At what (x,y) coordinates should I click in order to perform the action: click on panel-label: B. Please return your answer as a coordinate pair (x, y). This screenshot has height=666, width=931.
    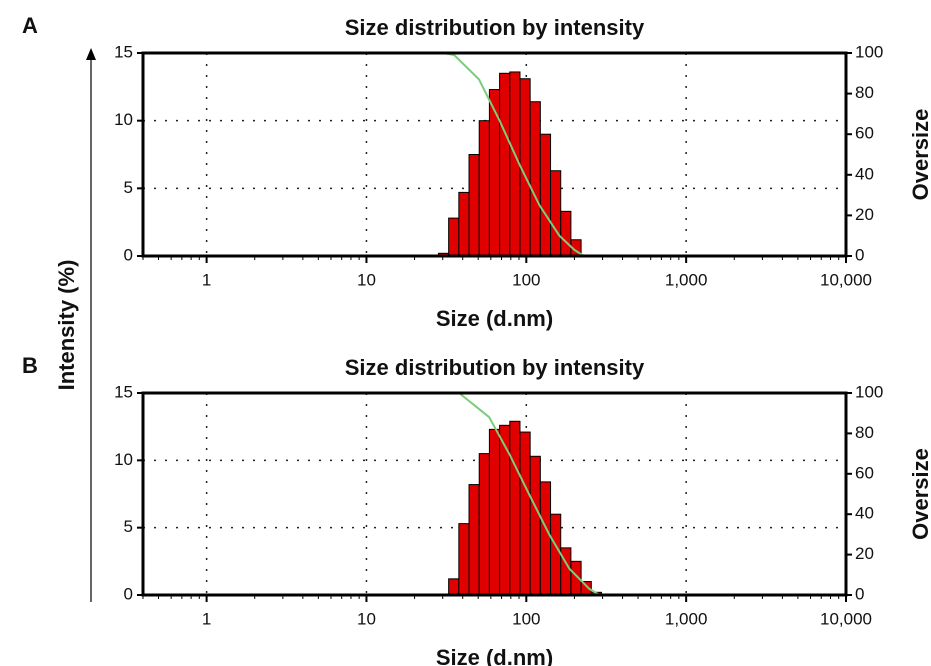
    Looking at the image, I should click on (30, 365).